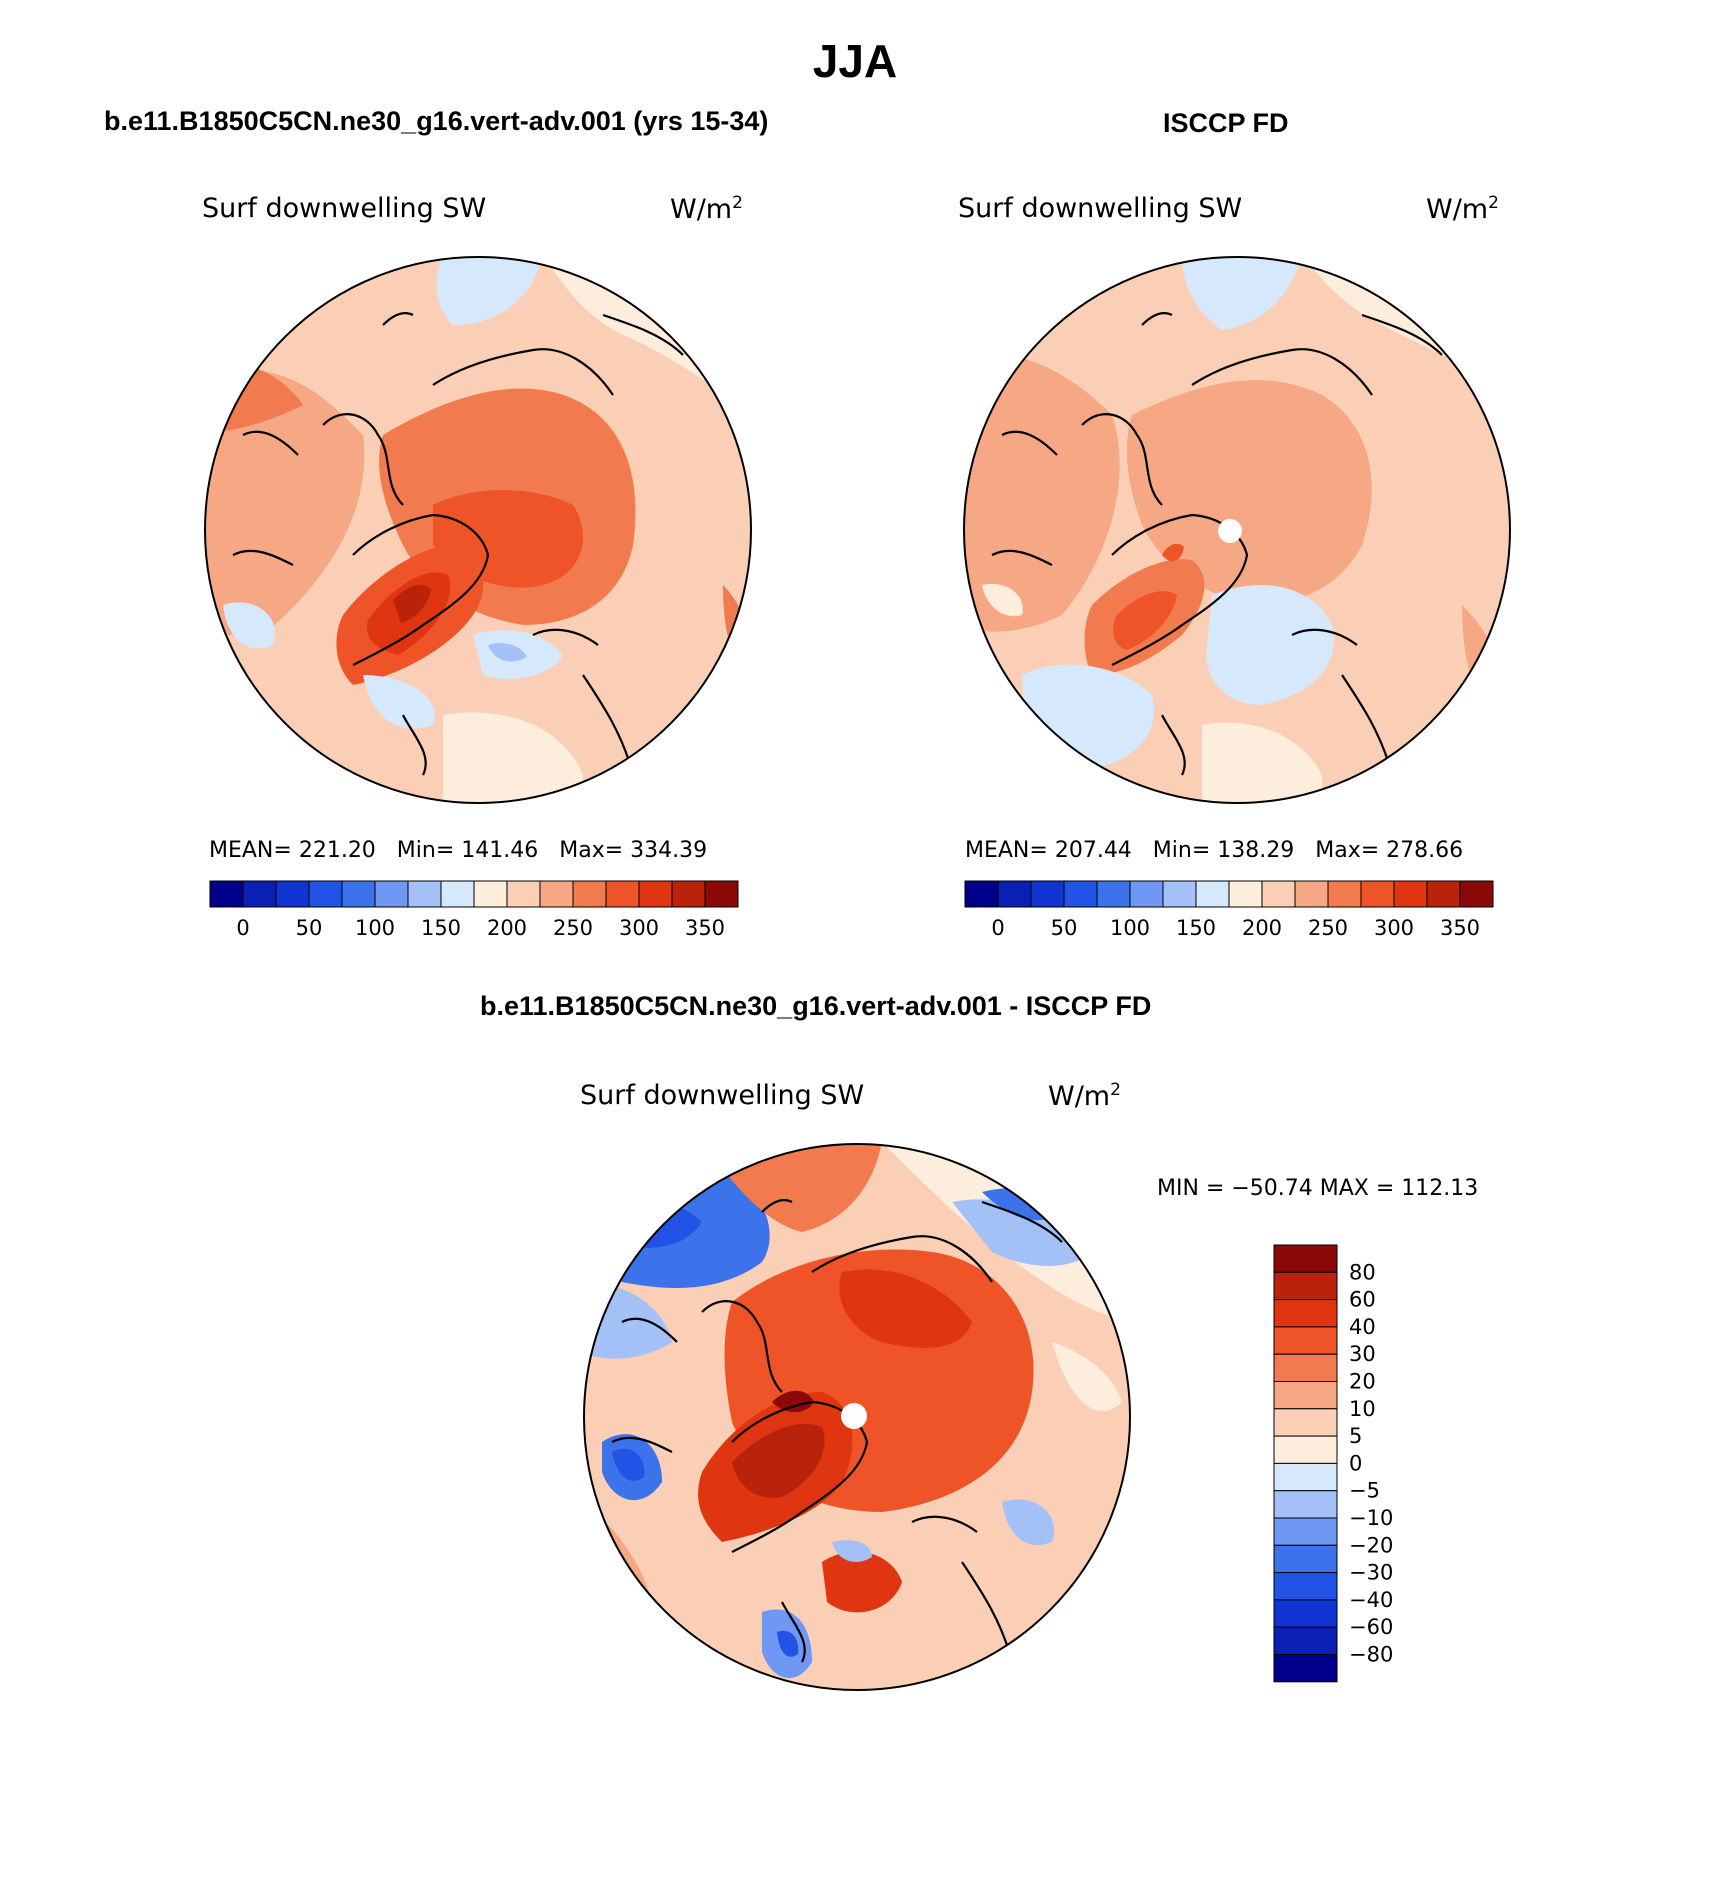 This screenshot has width=1710, height=1897. I want to click on panel1-stats: MEAN= 221.20 Min= 141.46 Max= 334.39, so click(458, 850).